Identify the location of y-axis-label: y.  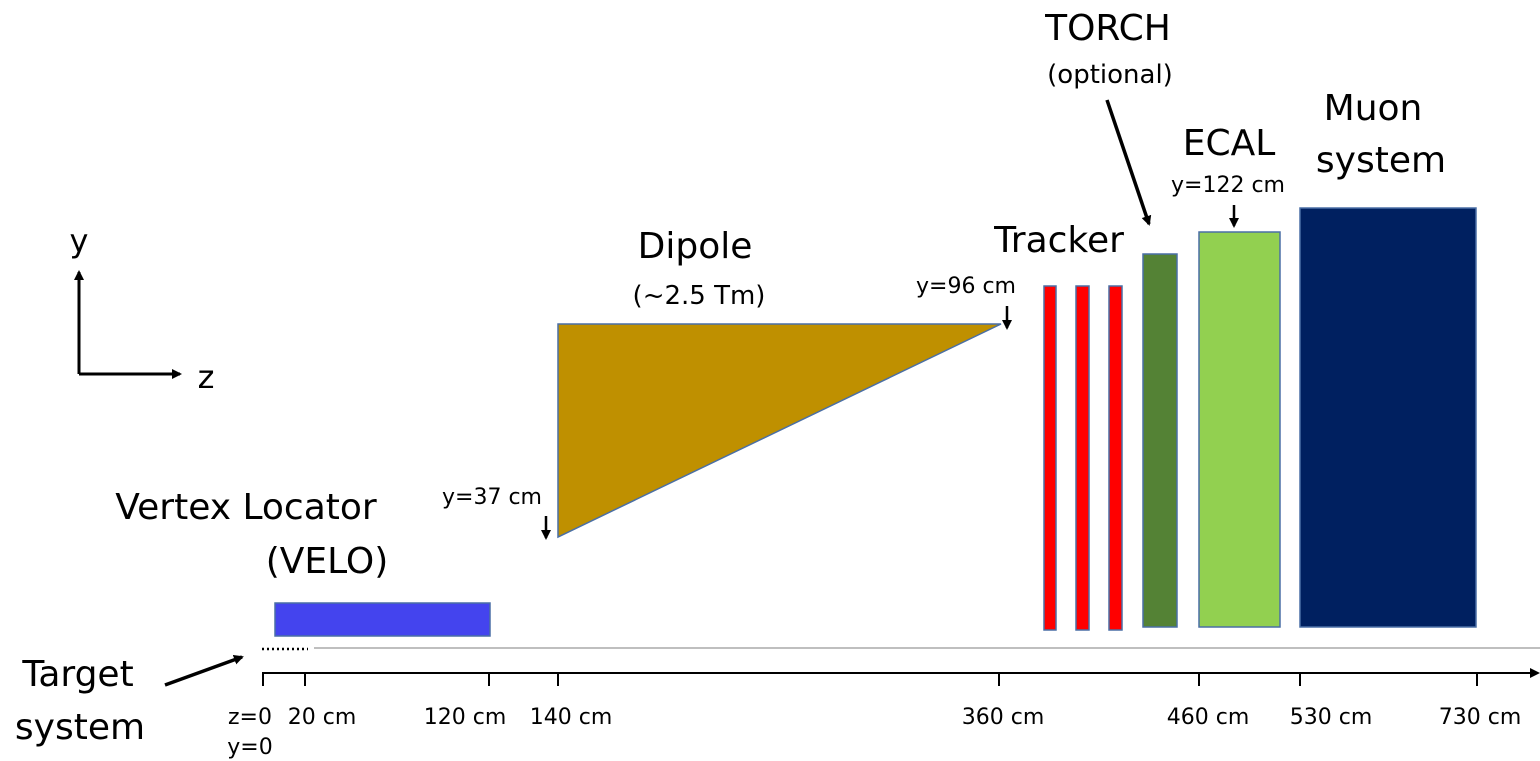
(79, 241).